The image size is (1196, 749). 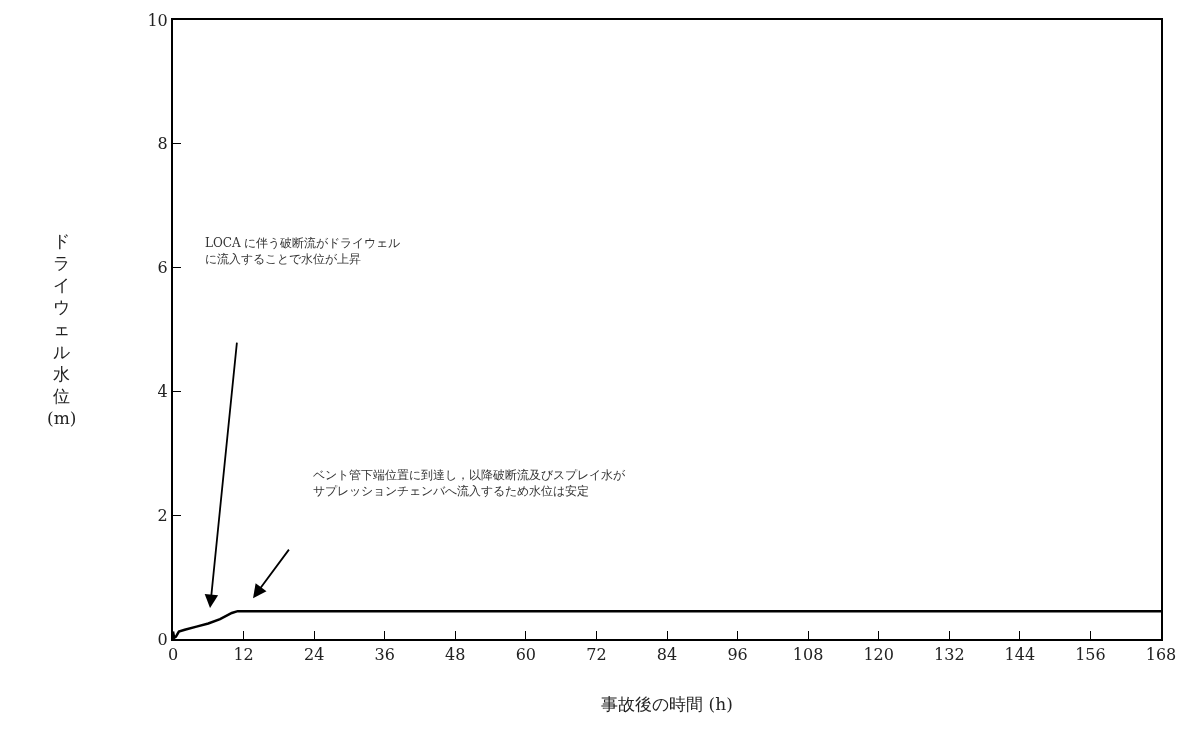 What do you see at coordinates (1161, 655) in the screenshot?
I see `x-tick-label: 168` at bounding box center [1161, 655].